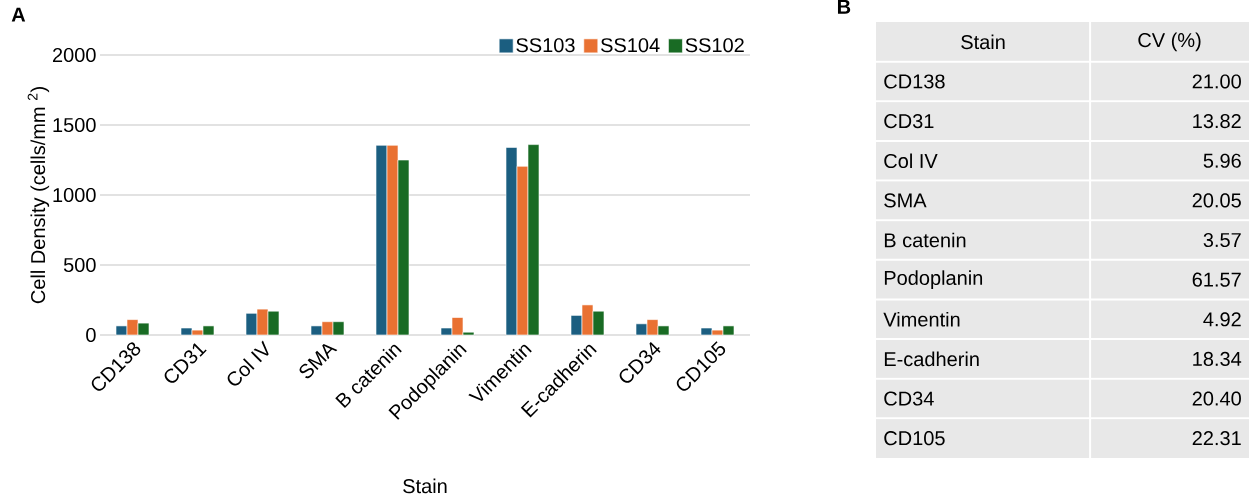 This screenshot has height=504, width=1249. I want to click on y-axis-title: Cell Density (cells/mm $^{2}$), so click(38, 195).